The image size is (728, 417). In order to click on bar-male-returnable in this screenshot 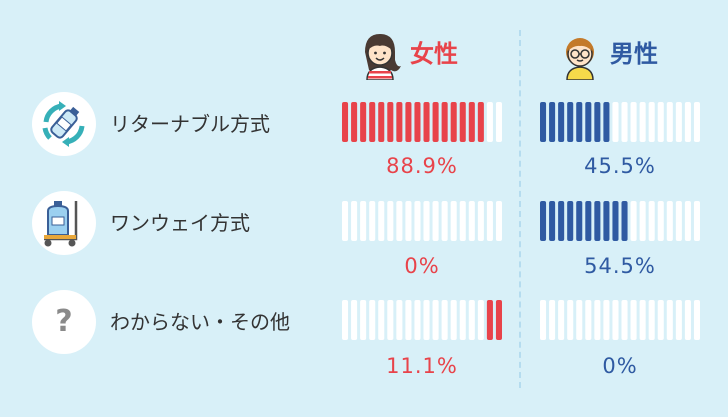, I will do `click(620, 122)`.